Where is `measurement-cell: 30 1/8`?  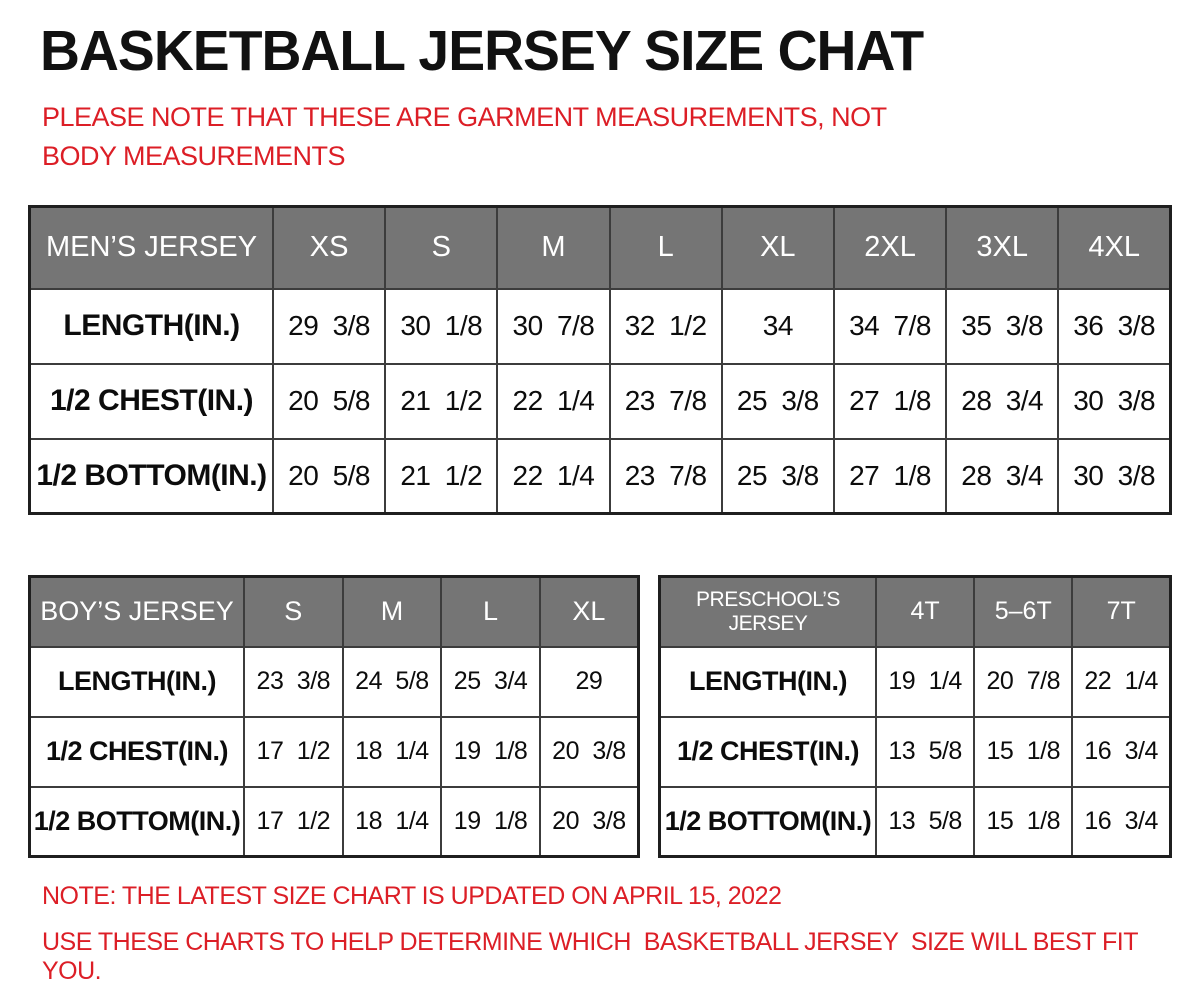 measurement-cell: 30 1/8 is located at coordinates (441, 326).